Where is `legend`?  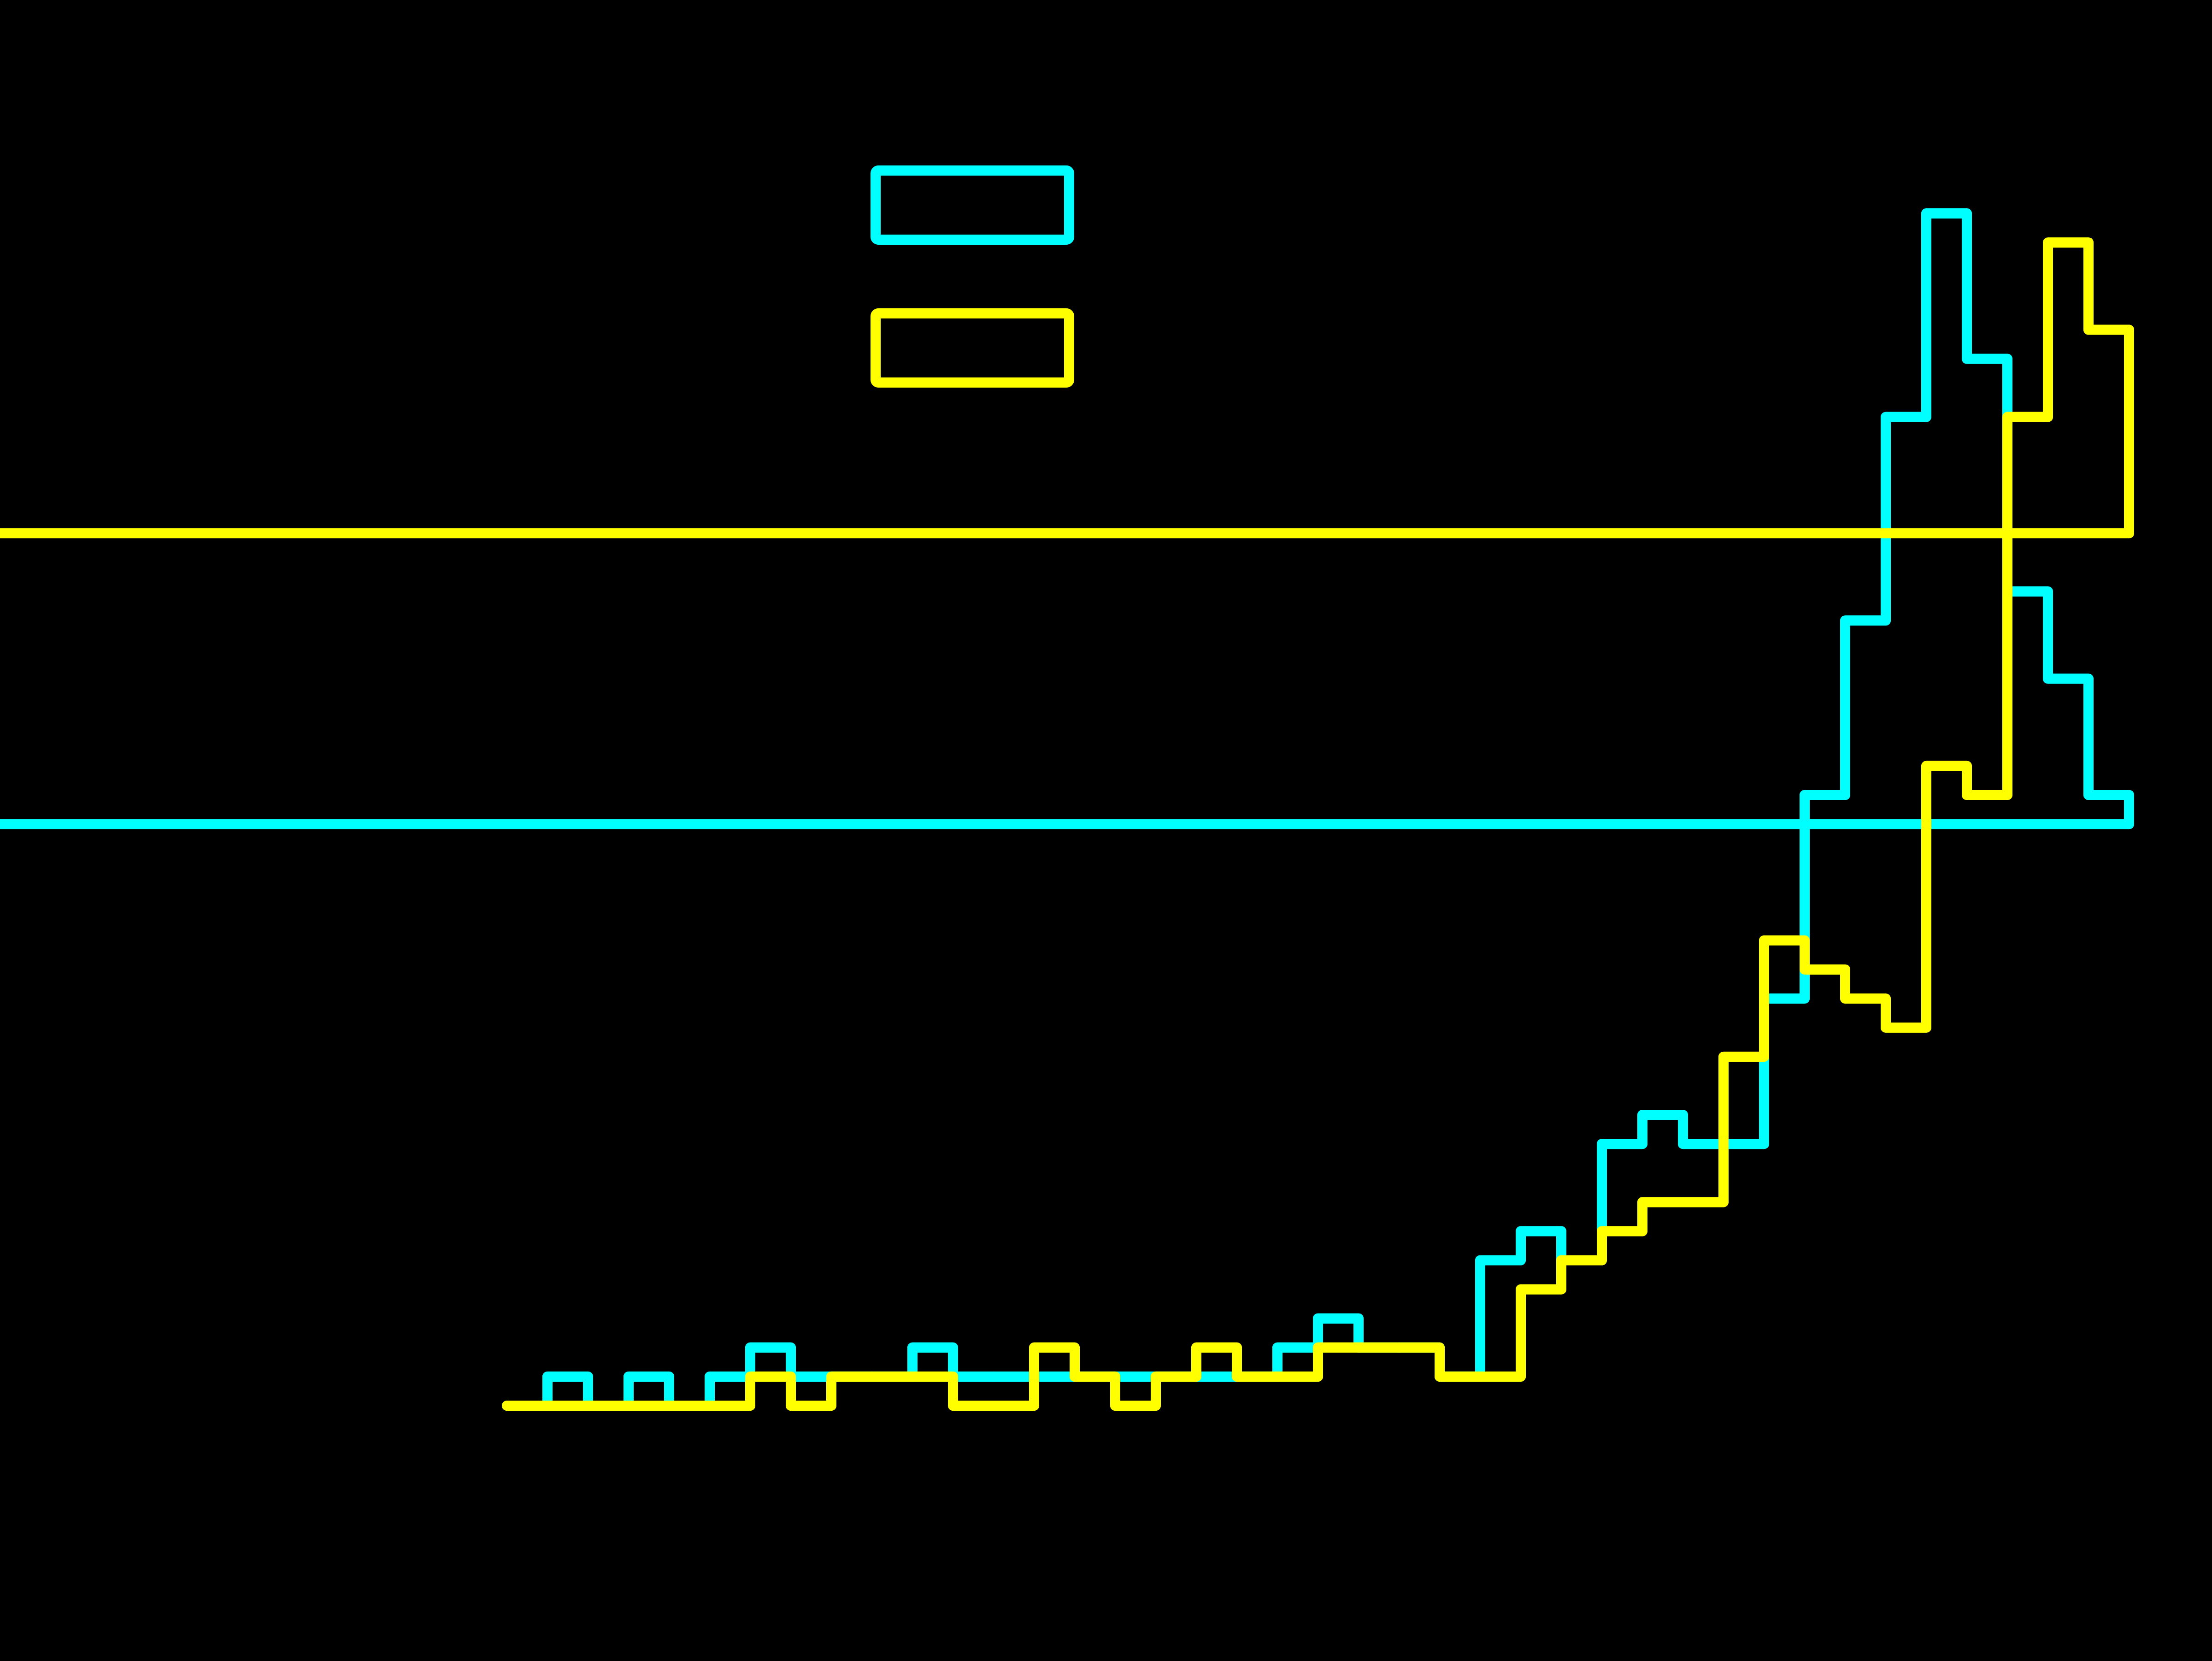 legend is located at coordinates (972, 276).